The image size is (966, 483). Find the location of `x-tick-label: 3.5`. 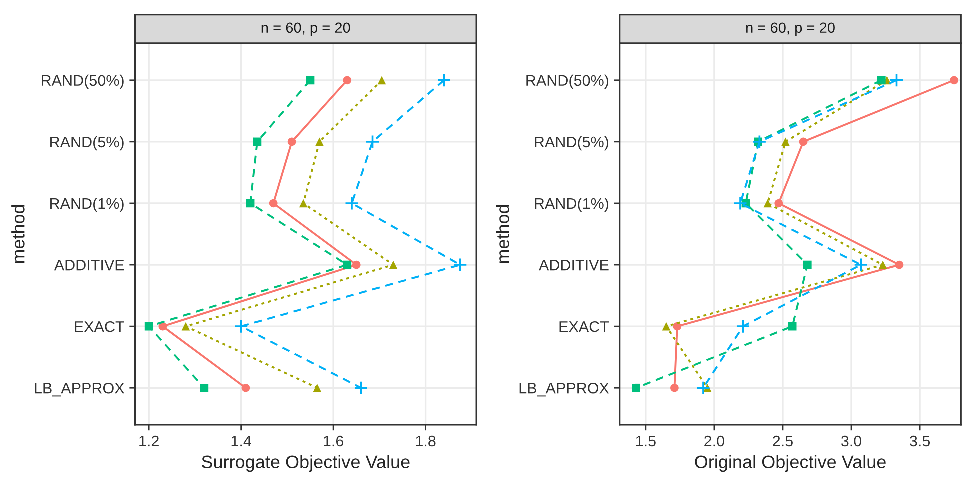

x-tick-label: 3.5 is located at coordinates (920, 441).